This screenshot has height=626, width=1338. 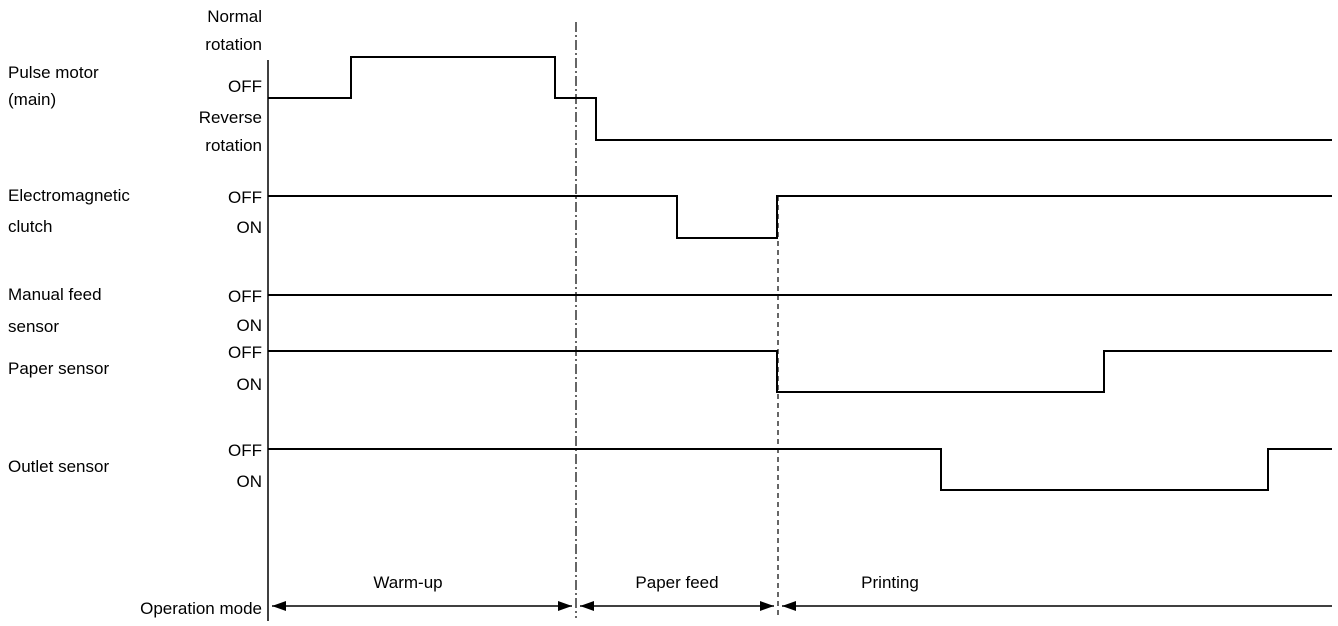 I want to click on signal-paper-sensor: Paper sensor OFF ON, so click(x=670, y=368).